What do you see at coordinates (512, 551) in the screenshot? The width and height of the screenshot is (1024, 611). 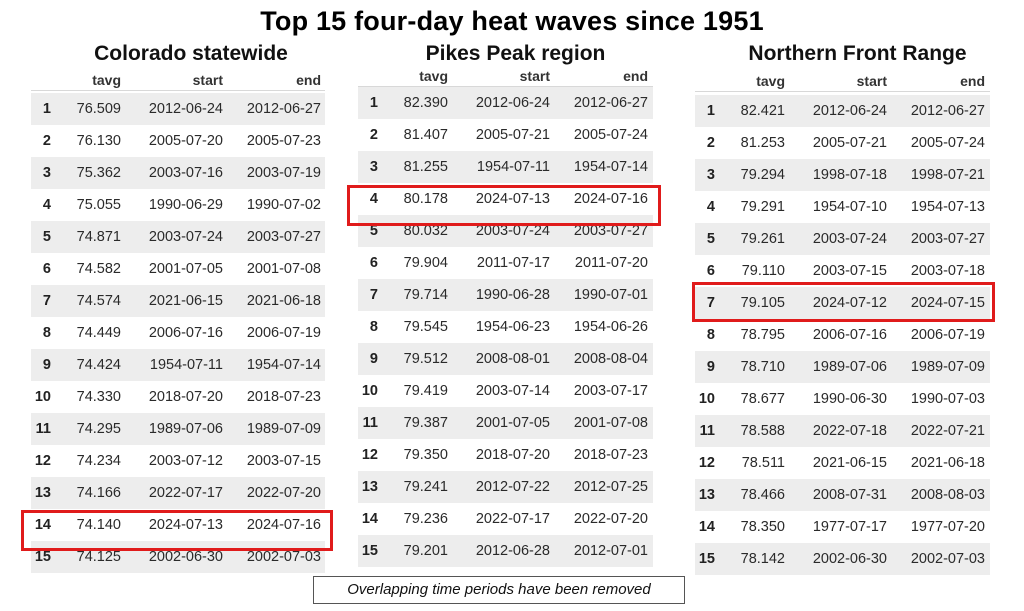 I see `cell-start: 2012-06-28` at bounding box center [512, 551].